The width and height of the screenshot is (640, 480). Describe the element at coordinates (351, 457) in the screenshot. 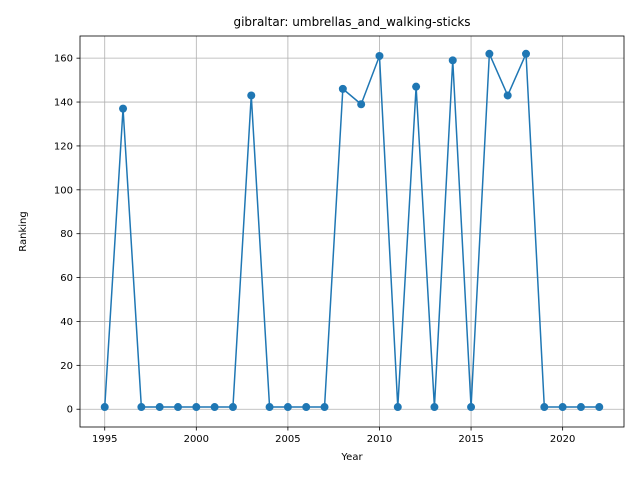

I see `x-axis-label: Year` at that location.